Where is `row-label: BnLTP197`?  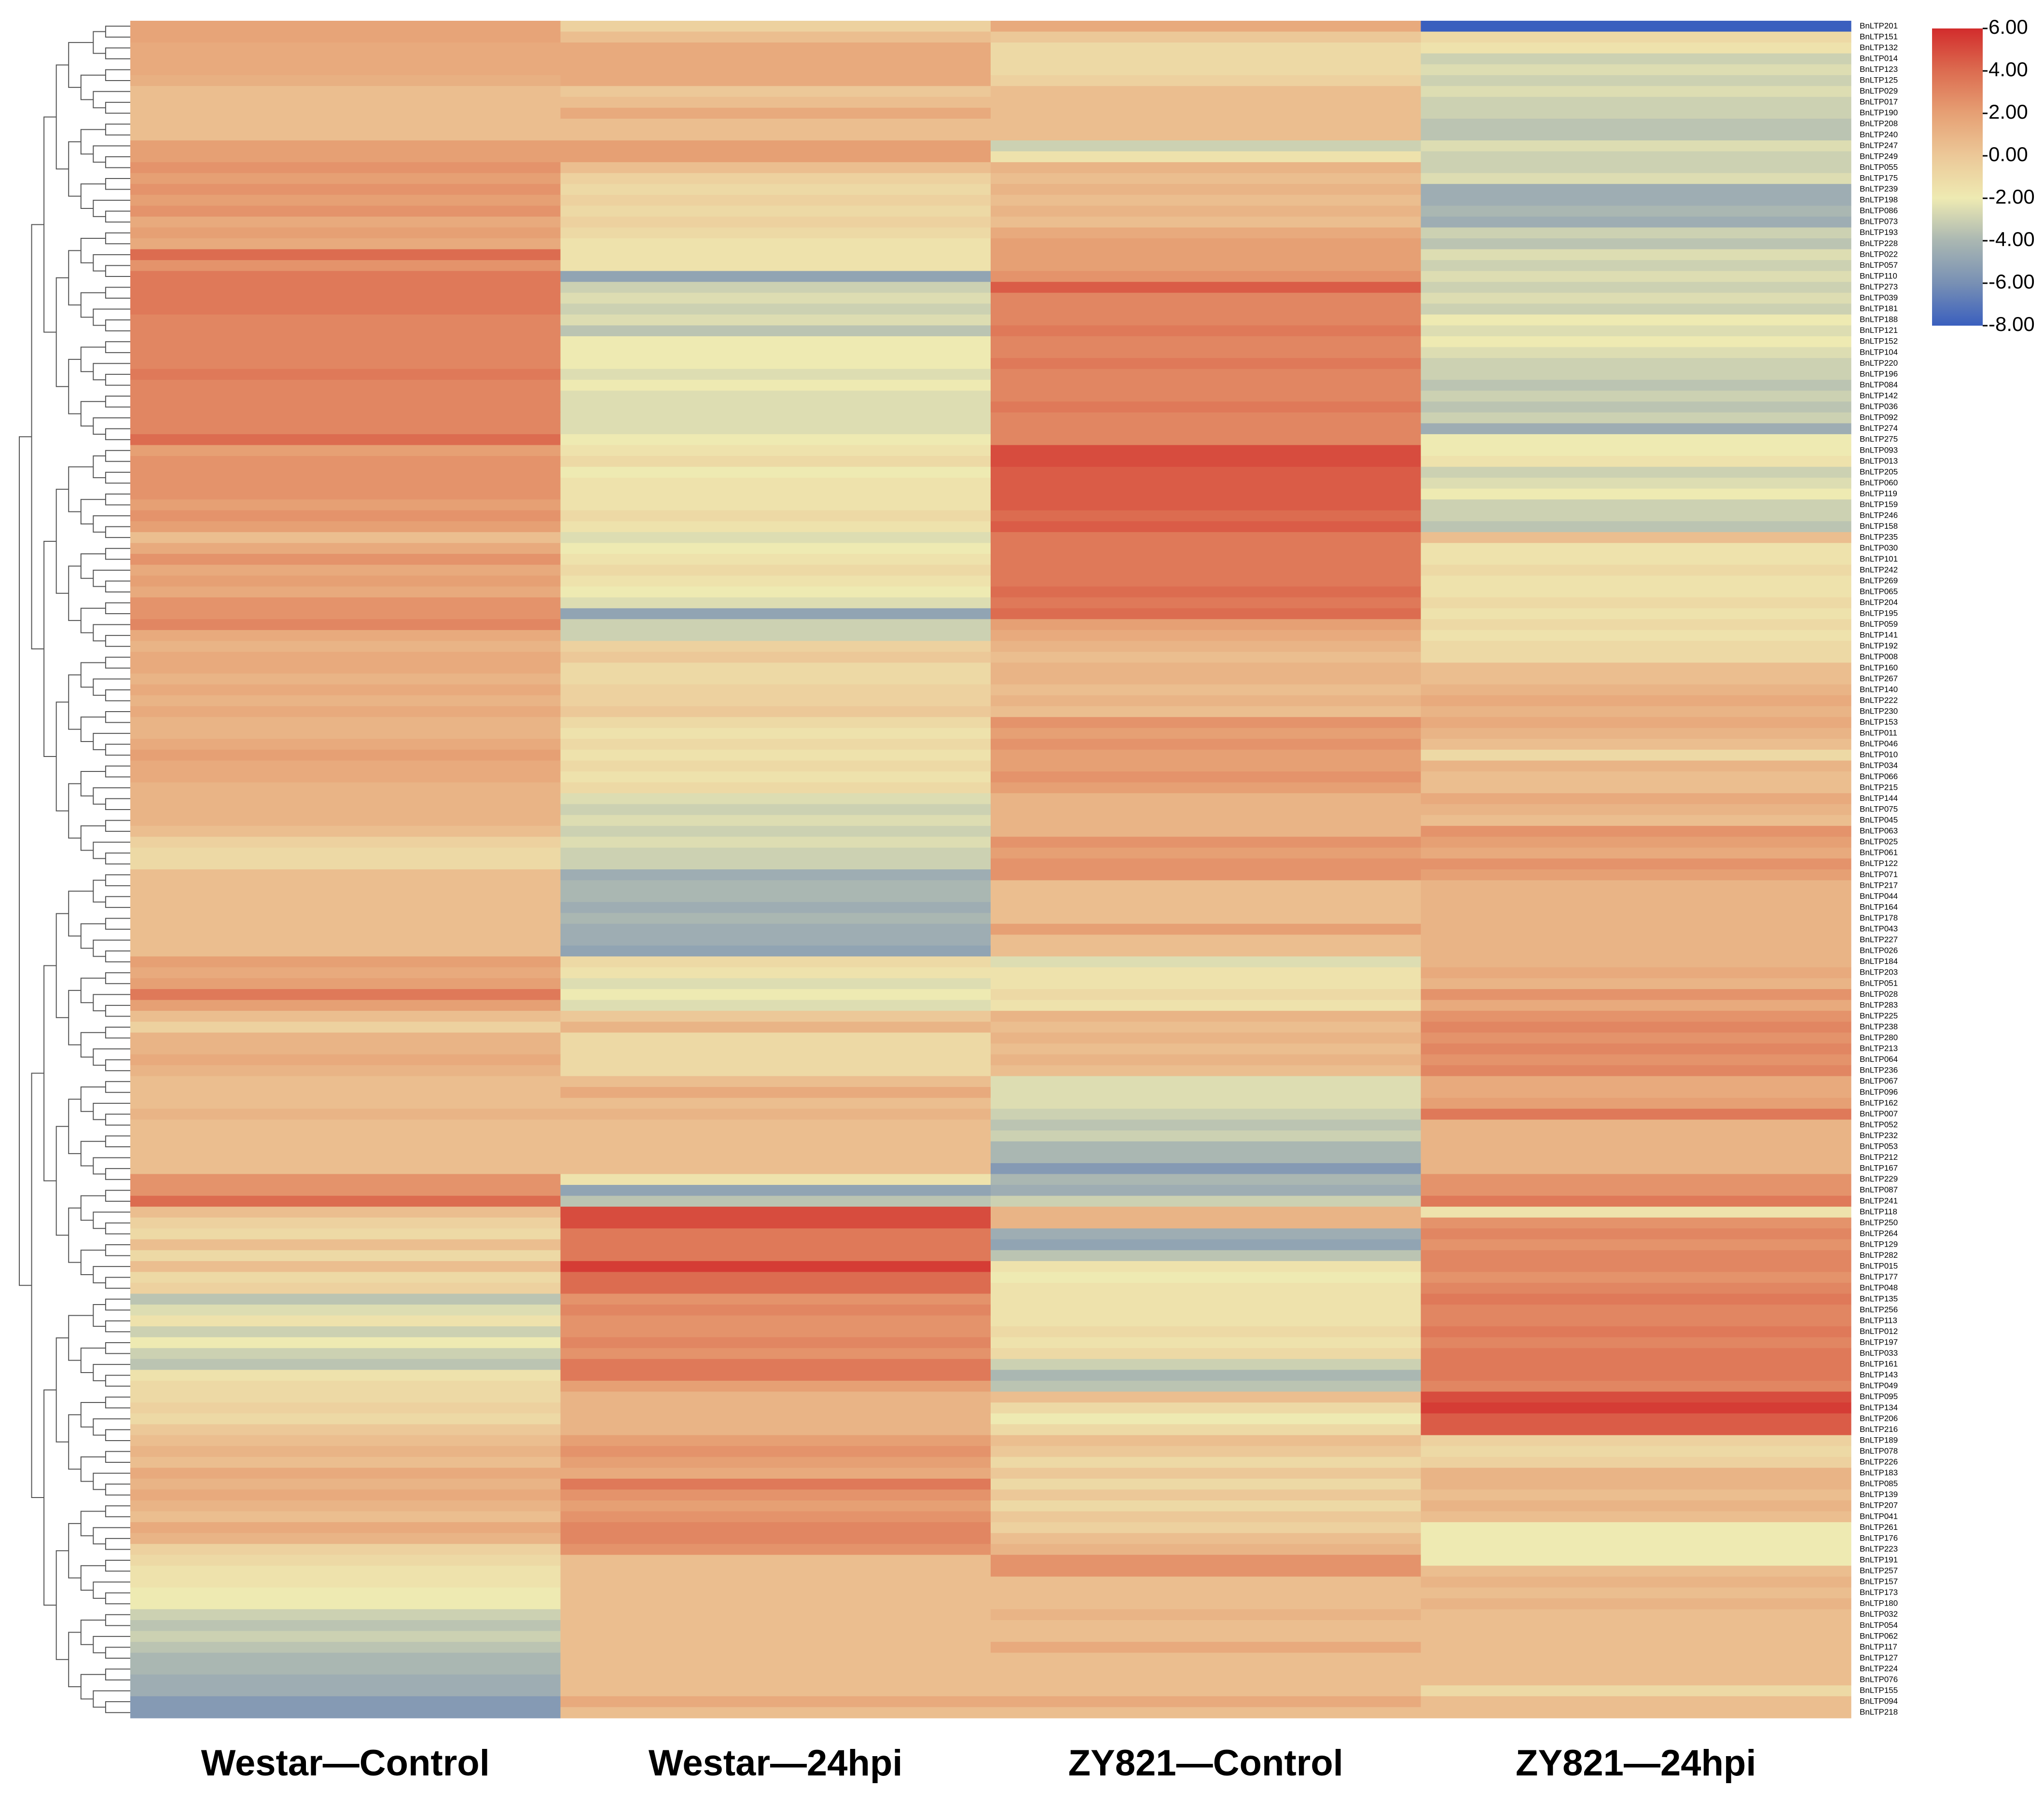 row-label: BnLTP197 is located at coordinates (1879, 1342).